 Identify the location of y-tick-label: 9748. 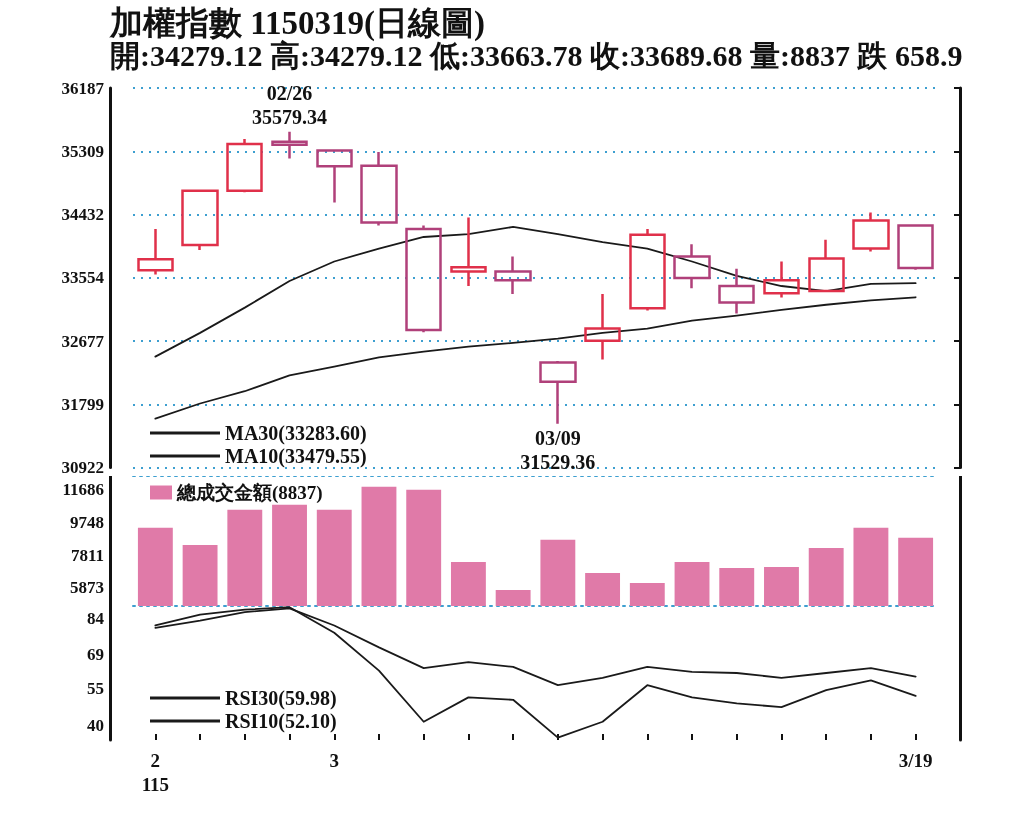
(87, 522).